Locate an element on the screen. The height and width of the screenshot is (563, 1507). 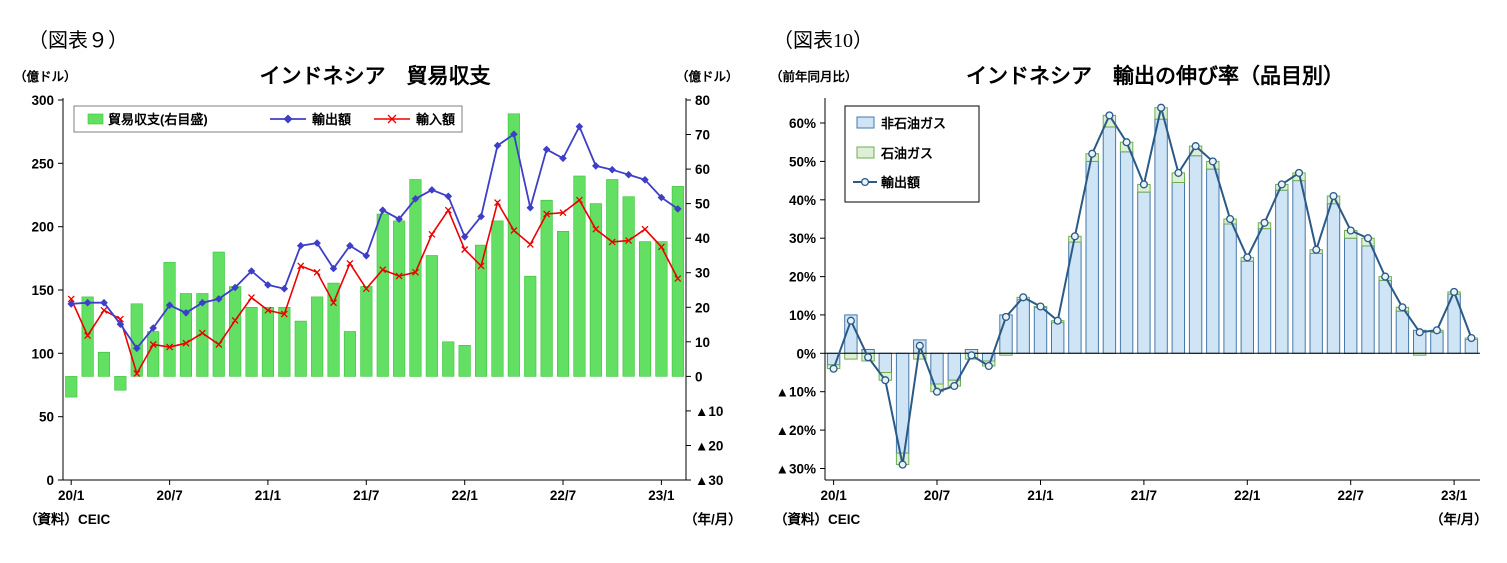
imports-line is located at coordinates (374, 287).